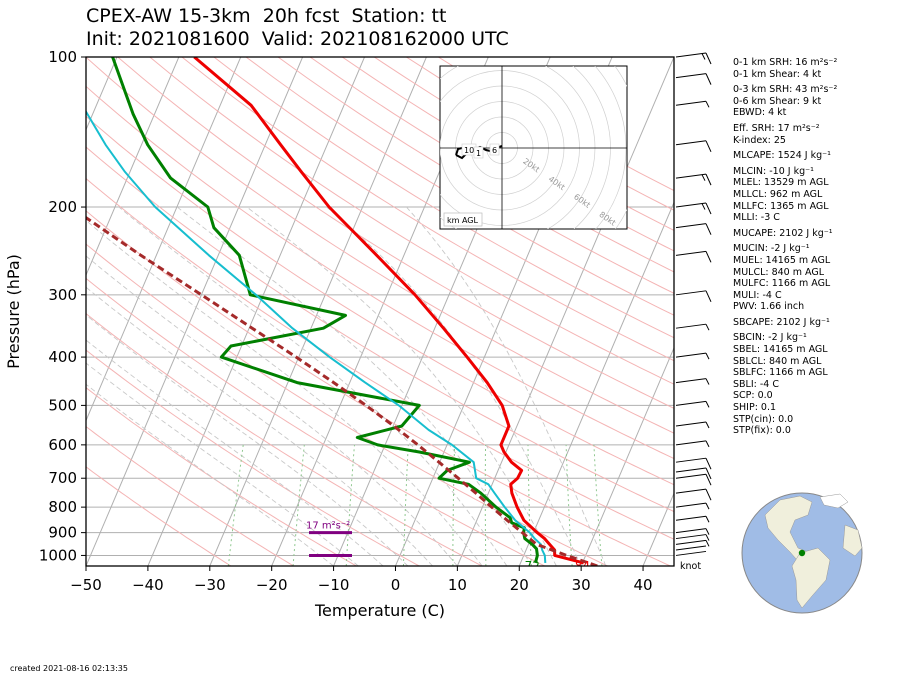  Describe the element at coordinates (782, 156) in the screenshot. I see `index-line: MLCAPE: 1524 J kg⁻¹` at that location.